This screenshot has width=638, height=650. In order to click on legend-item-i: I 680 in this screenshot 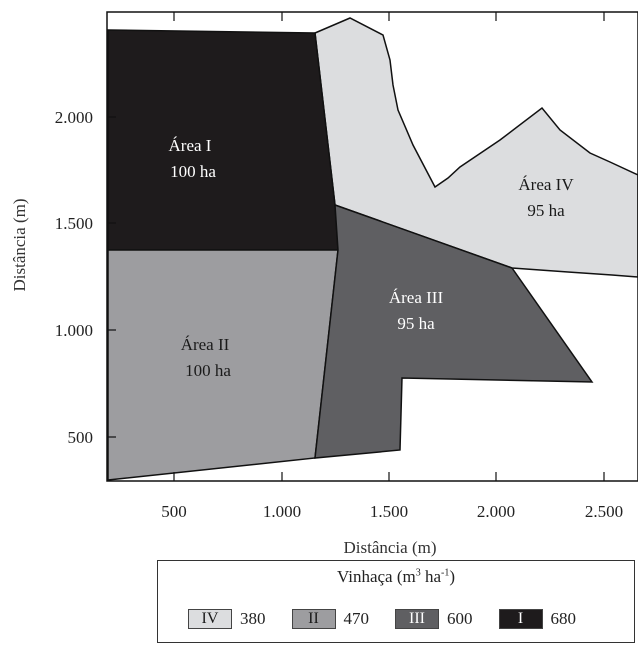, I will do `click(537, 619)`.